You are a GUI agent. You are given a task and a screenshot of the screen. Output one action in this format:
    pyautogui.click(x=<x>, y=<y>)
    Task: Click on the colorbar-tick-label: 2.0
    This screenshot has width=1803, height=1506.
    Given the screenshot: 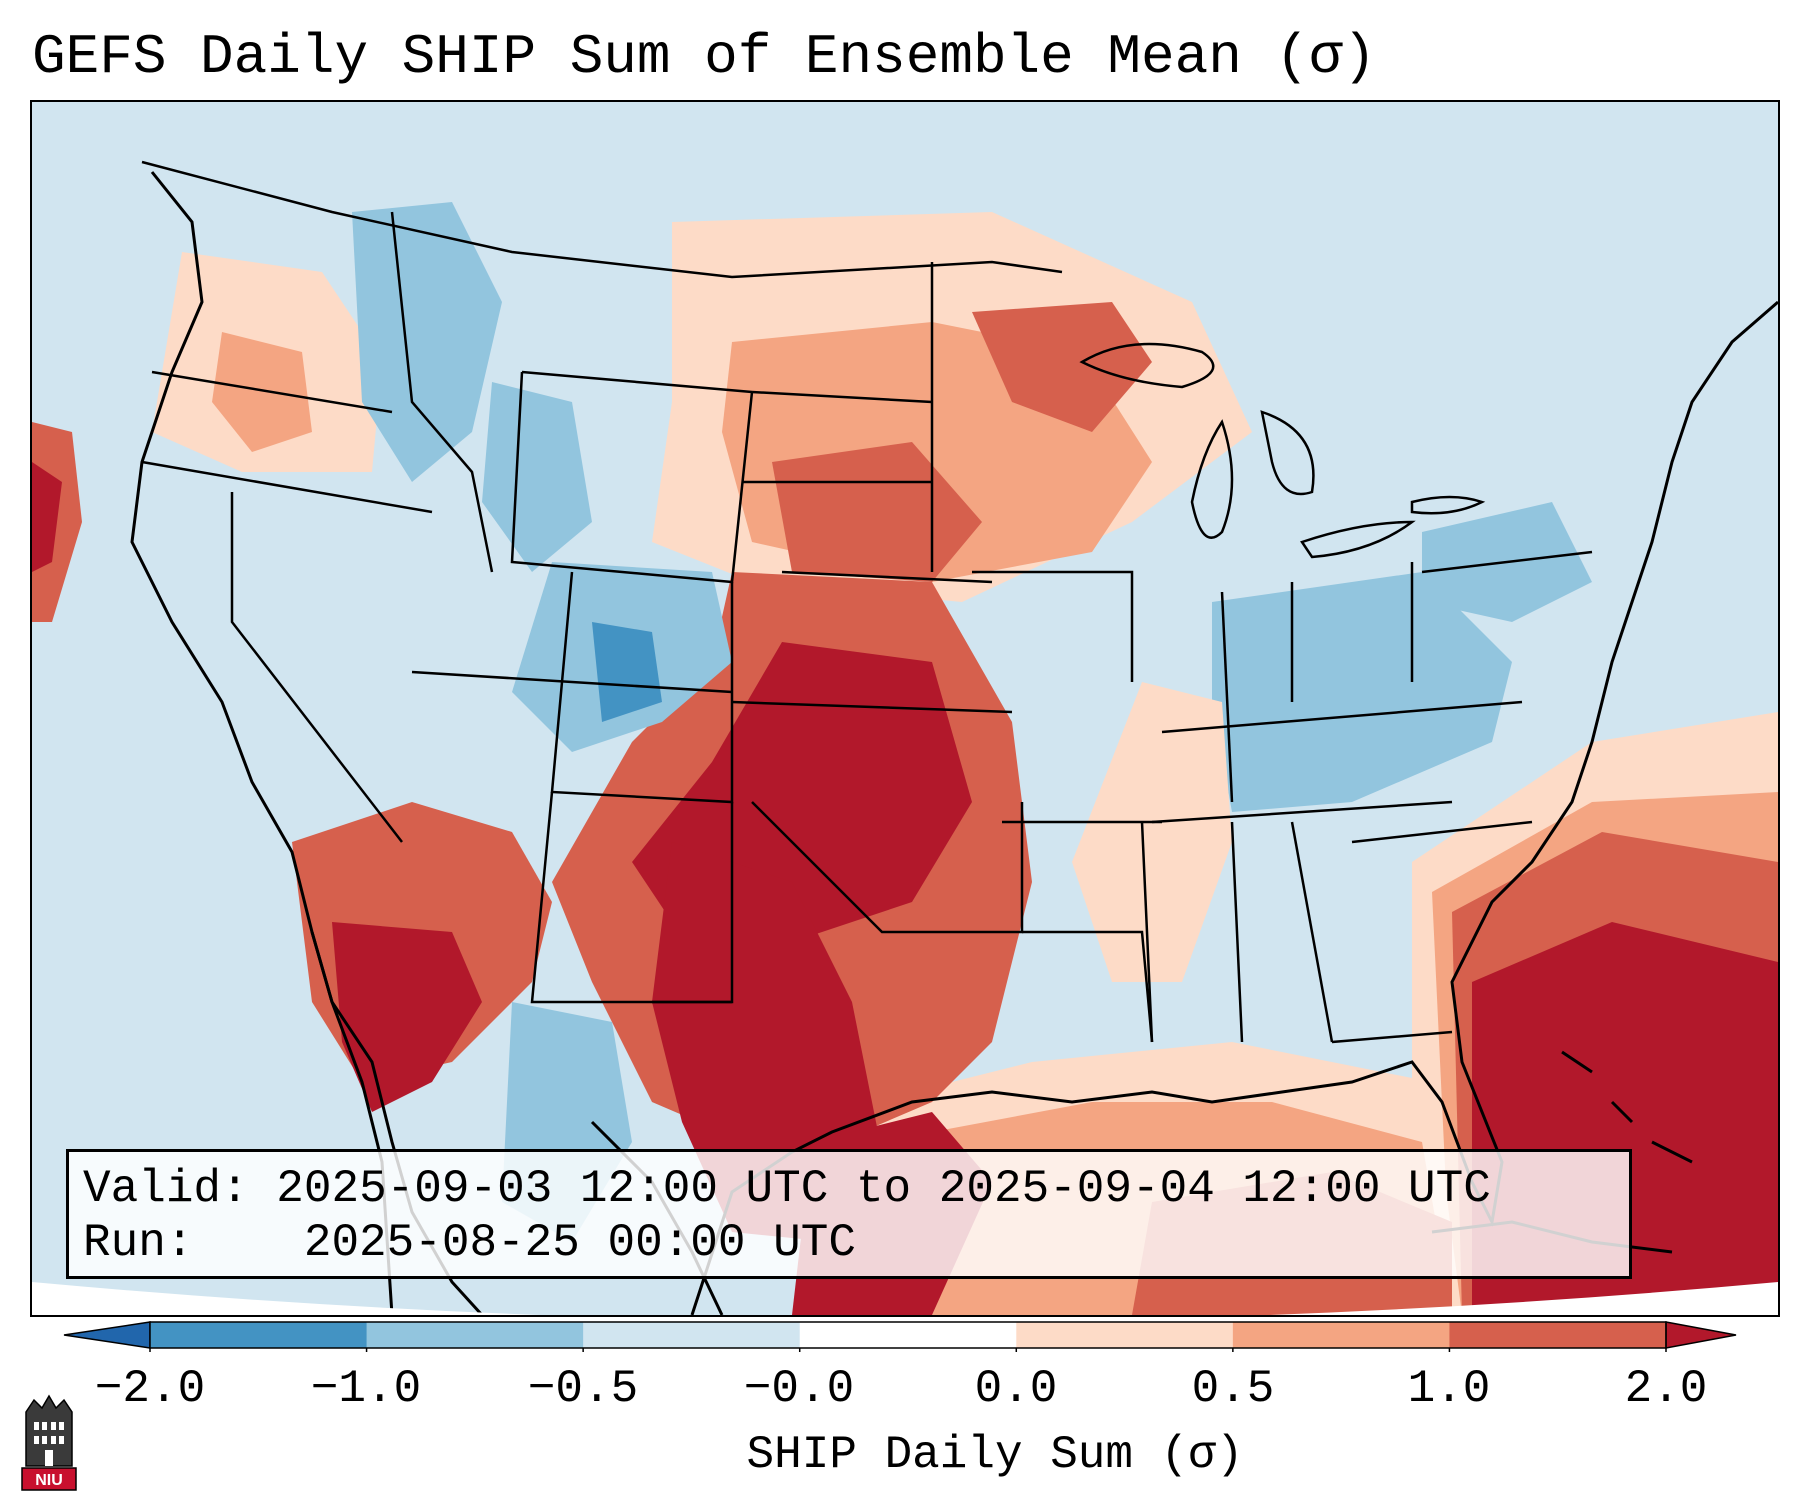 What is the action you would take?
    pyautogui.click(x=1666, y=1389)
    